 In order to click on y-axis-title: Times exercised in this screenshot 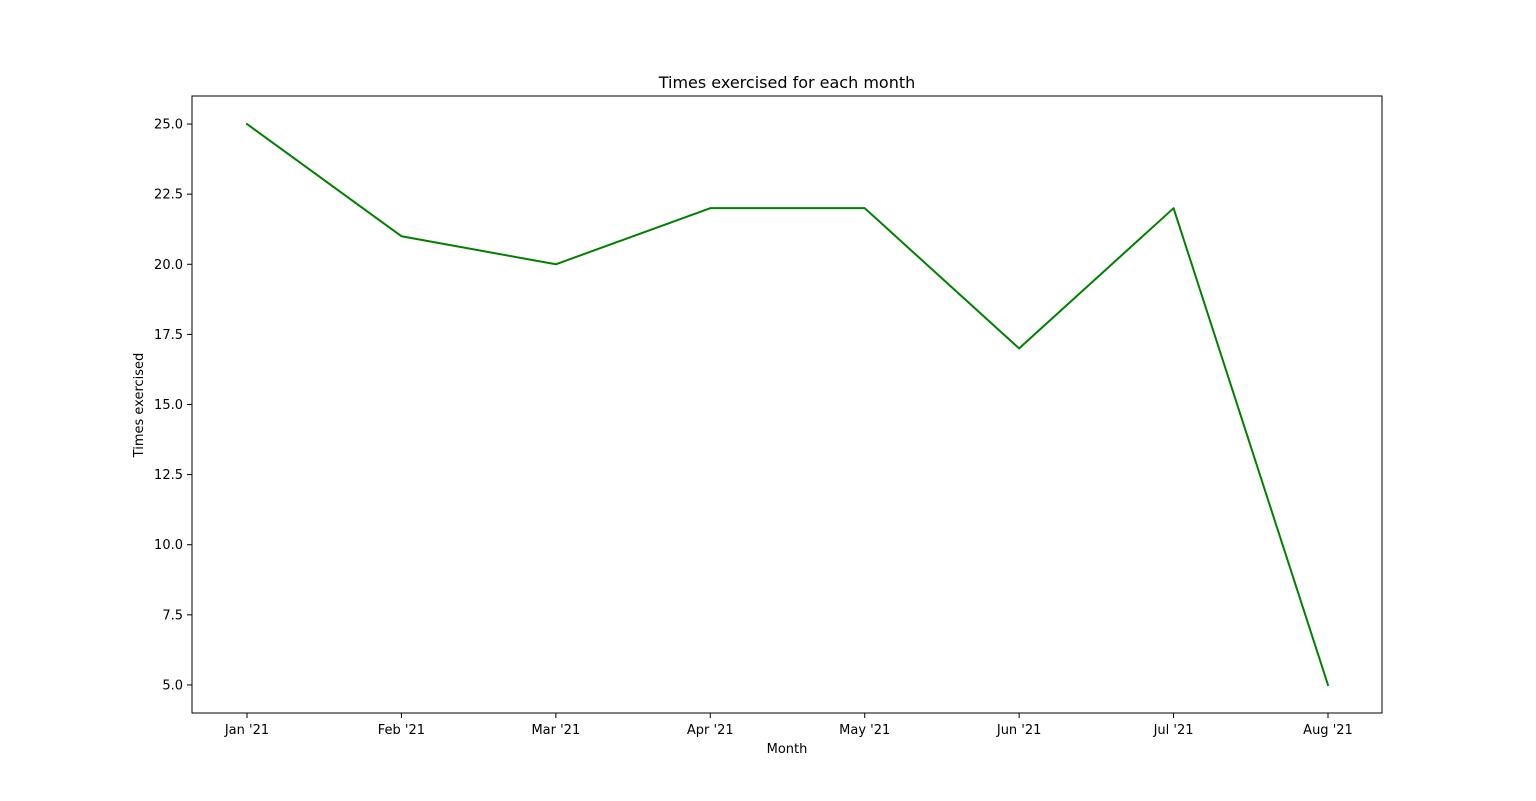, I will do `click(139, 406)`.